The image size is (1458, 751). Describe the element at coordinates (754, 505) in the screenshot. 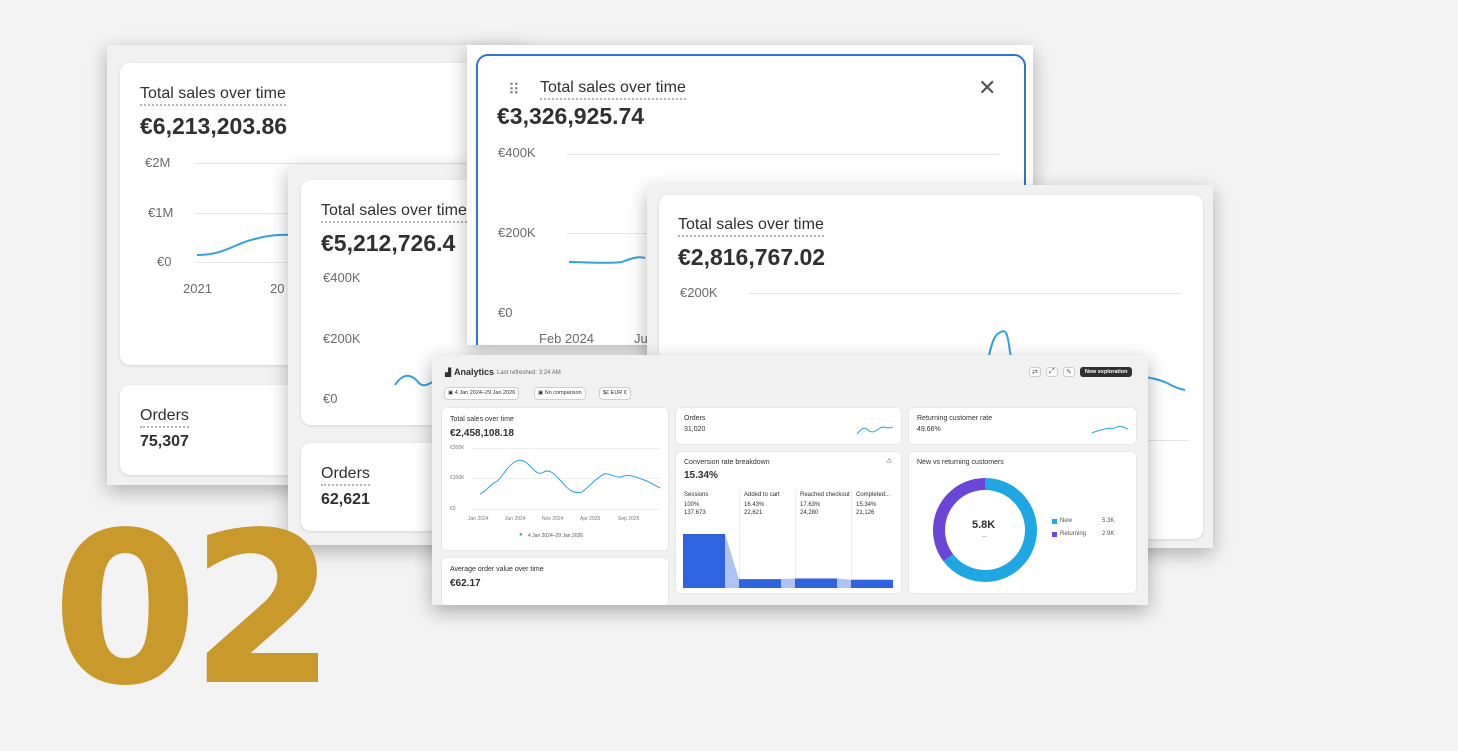

I see `step-pct: 16.43%` at that location.